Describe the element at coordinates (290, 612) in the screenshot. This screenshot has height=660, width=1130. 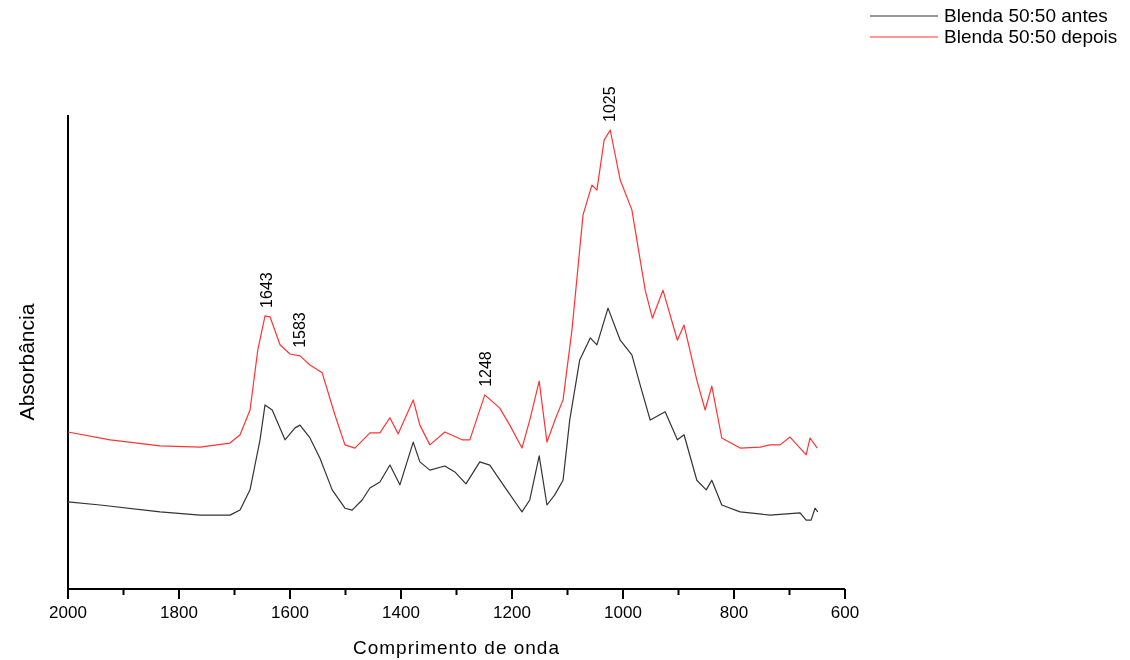
I see `x-tick-label: 1600` at that location.